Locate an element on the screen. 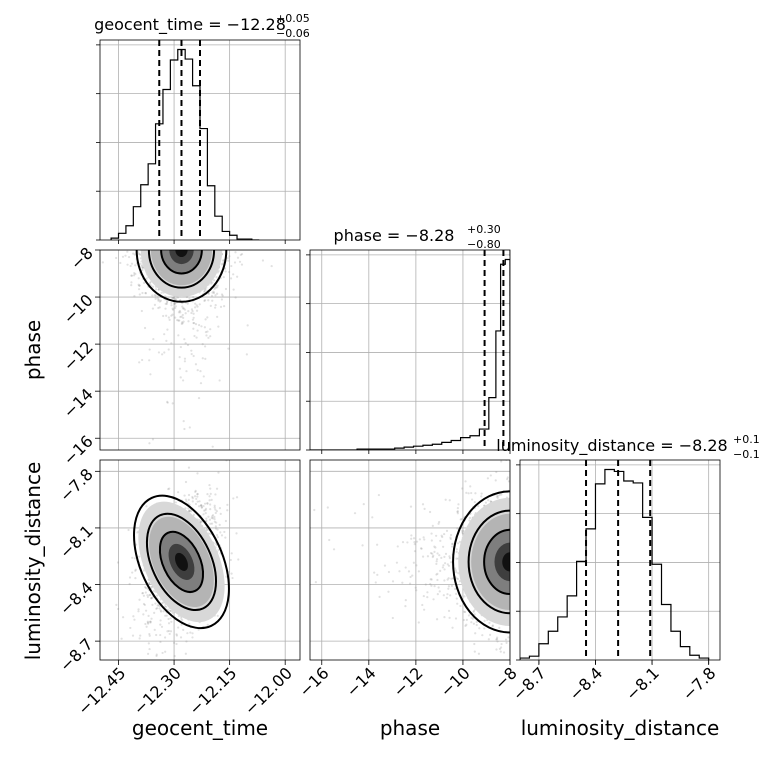 The width and height of the screenshot is (760, 760). xtick-label-geocent-time: −12.00 is located at coordinates (268, 690).